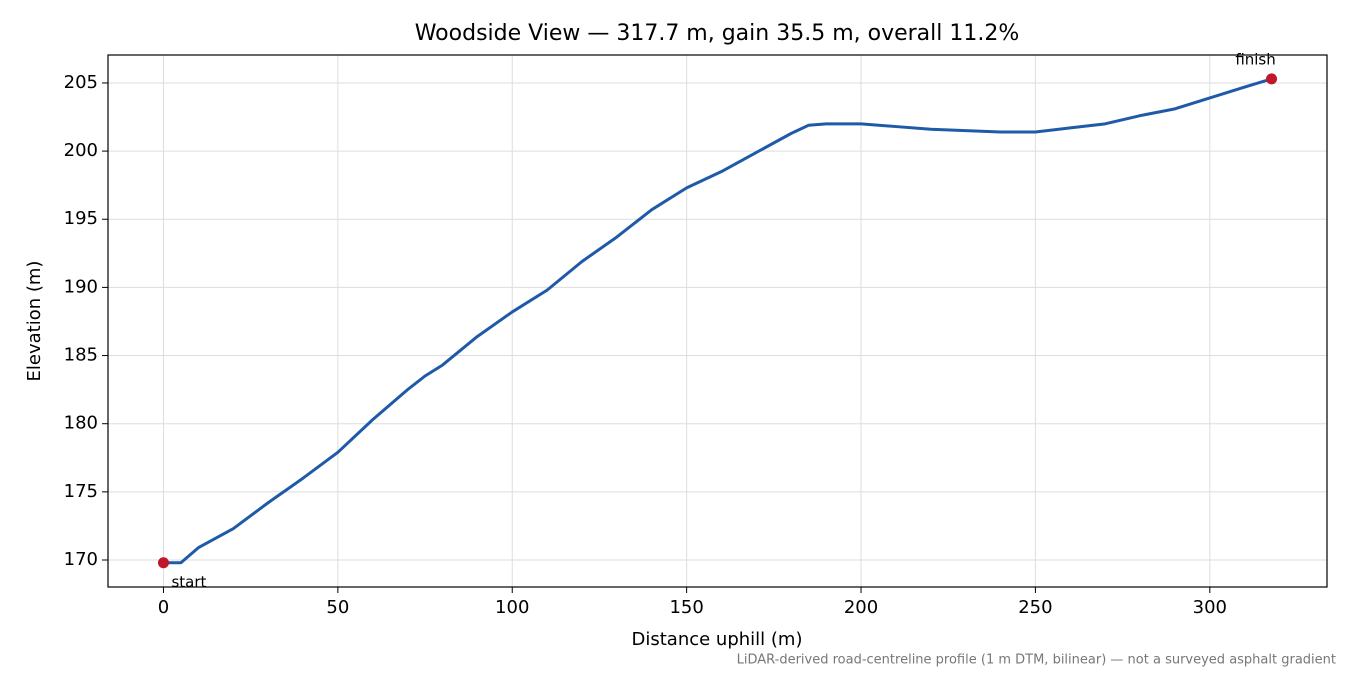  Describe the element at coordinates (861, 607) in the screenshot. I see `x-tick-label: 200` at that location.